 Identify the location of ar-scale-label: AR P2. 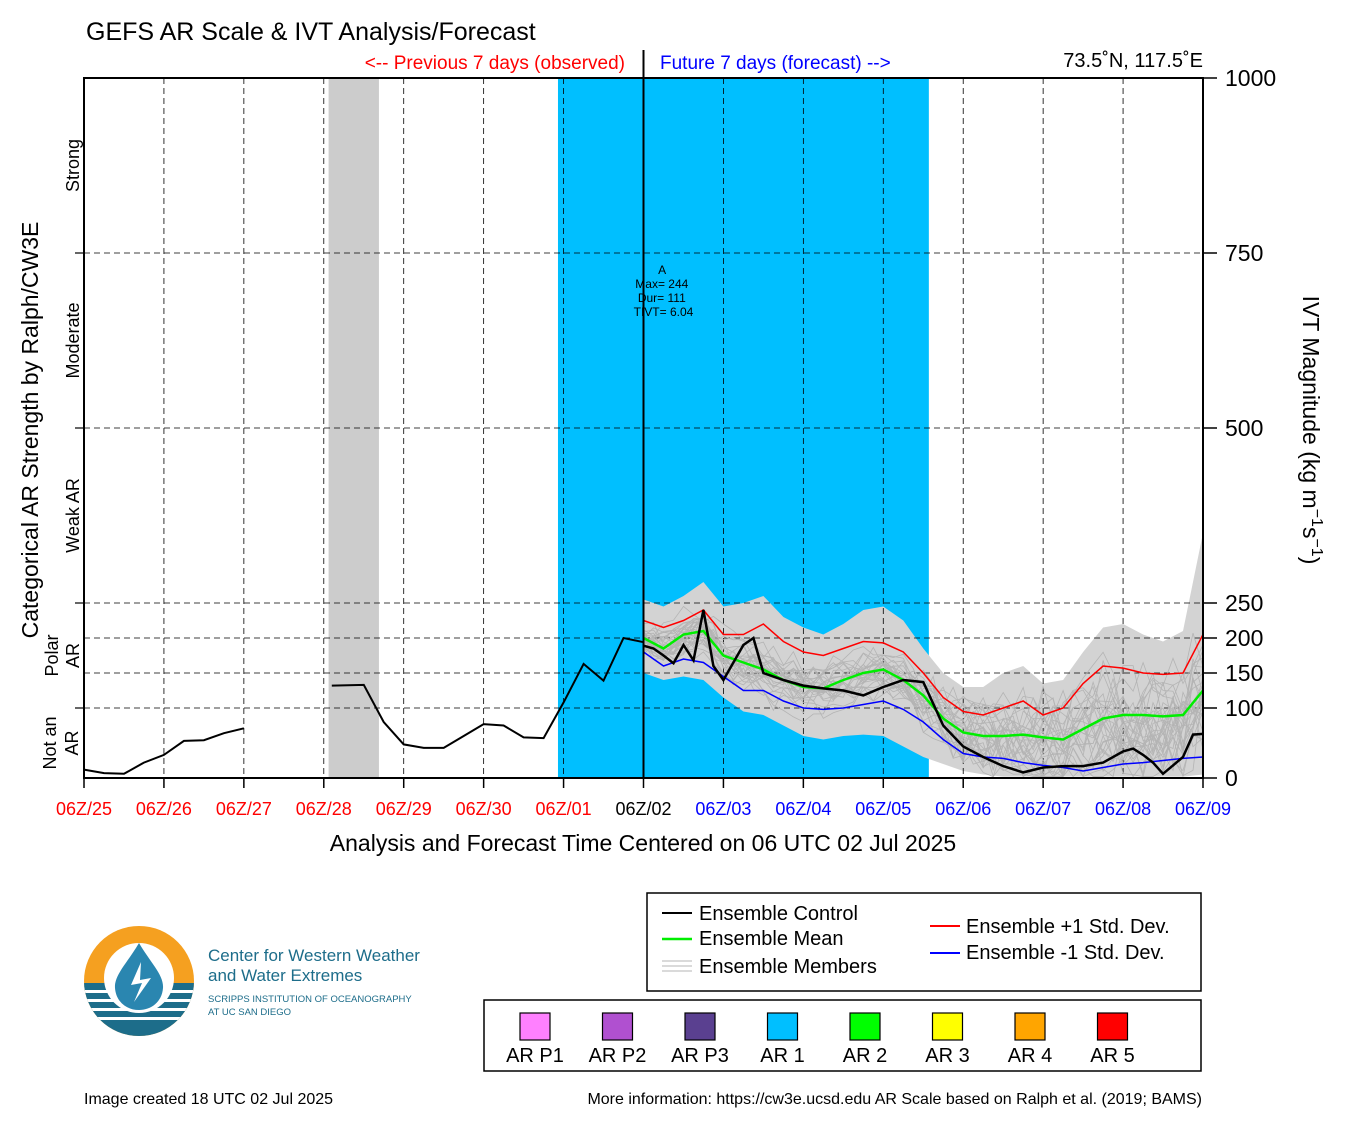
(618, 1056).